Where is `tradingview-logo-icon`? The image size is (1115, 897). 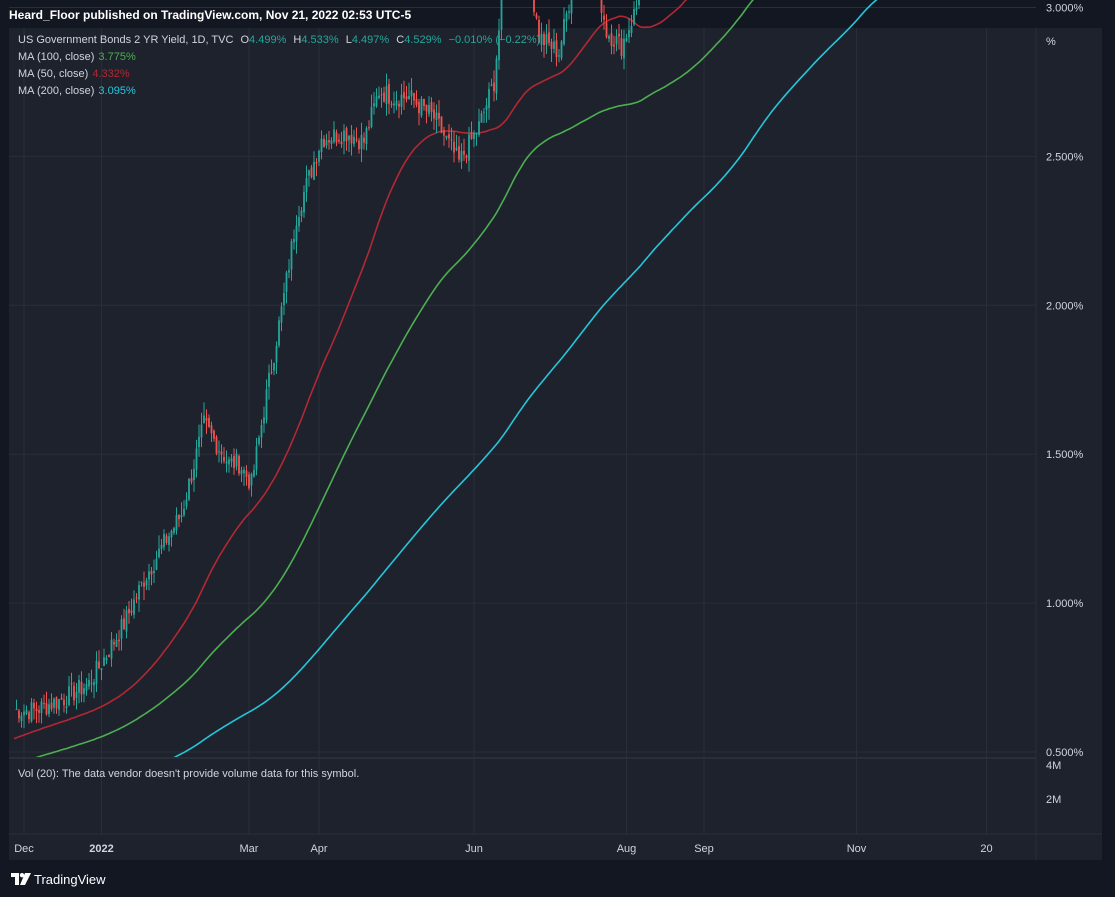 tradingview-logo-icon is located at coordinates (21, 879).